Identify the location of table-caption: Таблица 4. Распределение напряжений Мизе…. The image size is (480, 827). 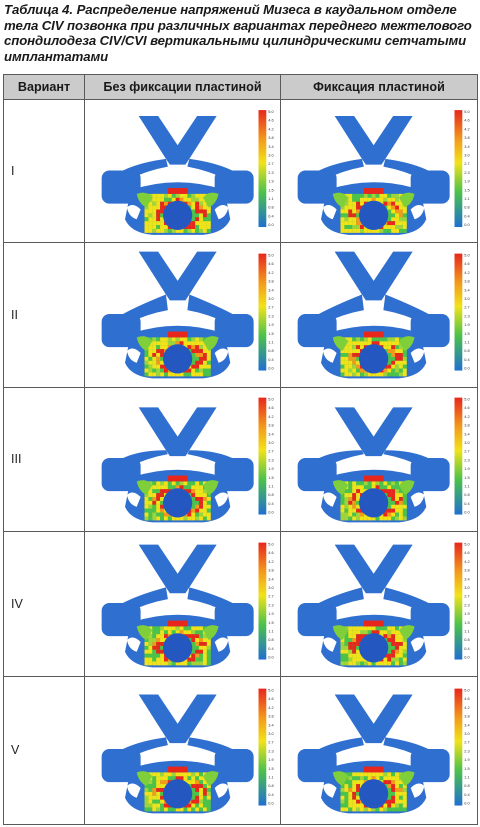
(240, 33).